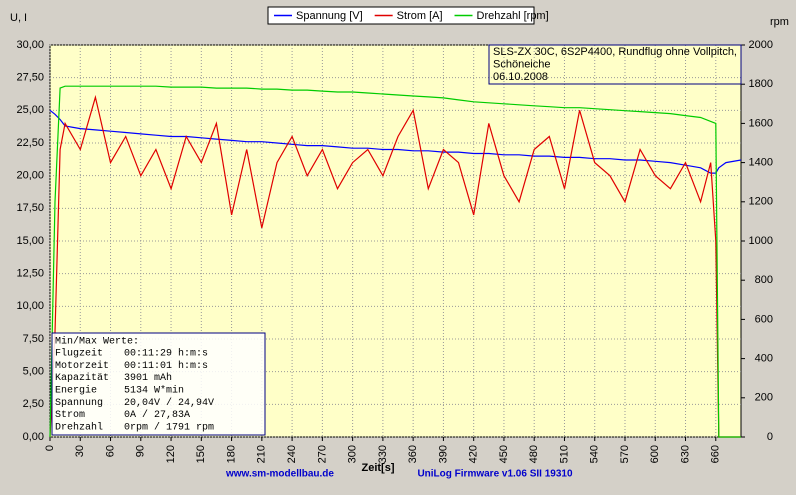 This screenshot has height=495, width=796. What do you see at coordinates (292, 454) in the screenshot?
I see `x-tick-label: 240` at bounding box center [292, 454].